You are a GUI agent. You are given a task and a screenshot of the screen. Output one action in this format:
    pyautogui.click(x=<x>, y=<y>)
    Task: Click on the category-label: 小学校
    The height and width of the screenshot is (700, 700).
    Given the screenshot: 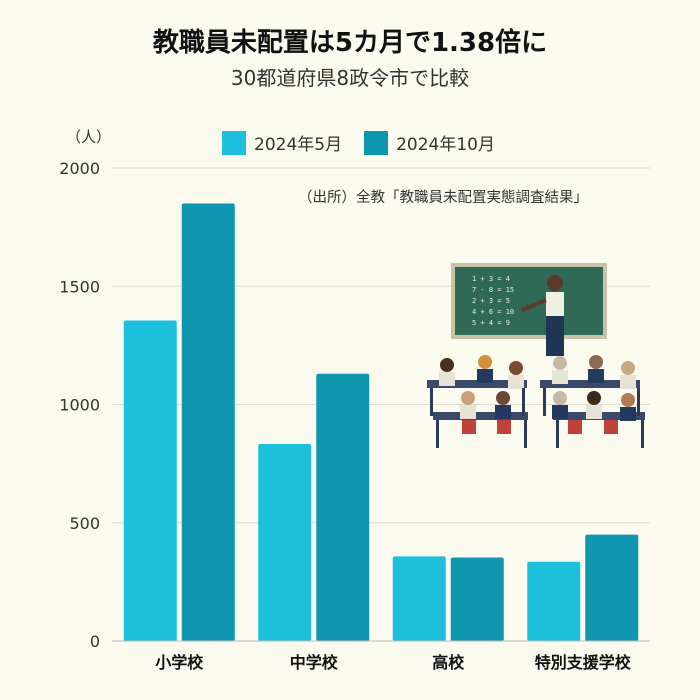 What is the action you would take?
    pyautogui.click(x=179, y=662)
    